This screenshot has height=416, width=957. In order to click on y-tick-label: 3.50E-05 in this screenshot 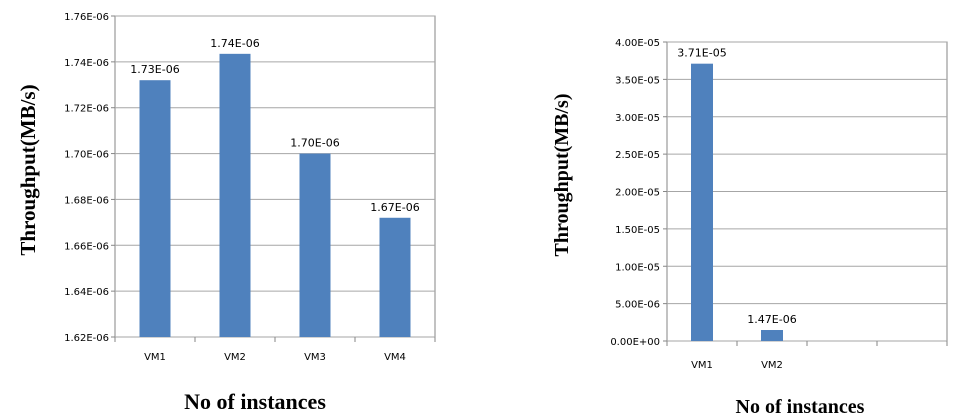, I will do `click(637, 80)`.